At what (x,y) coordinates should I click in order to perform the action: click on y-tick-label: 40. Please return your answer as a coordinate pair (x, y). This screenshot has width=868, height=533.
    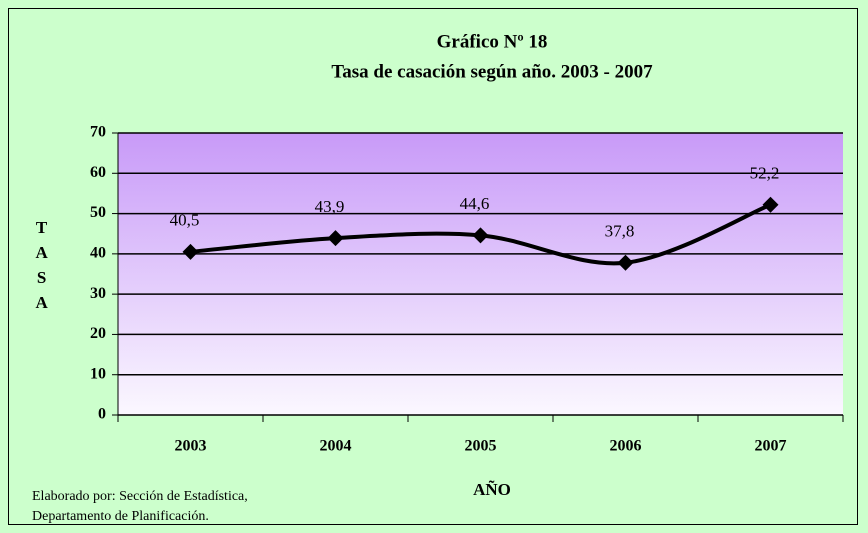
    Looking at the image, I should click on (98, 253).